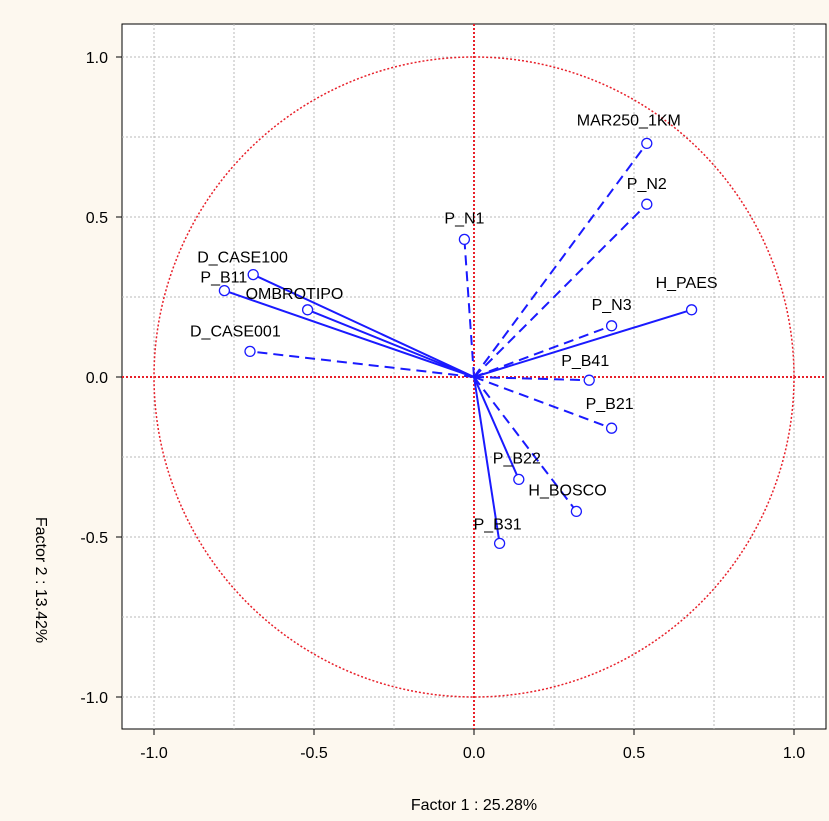 The width and height of the screenshot is (829, 821). Describe the element at coordinates (307, 310) in the screenshot. I see `marker-ombrotipo` at that location.